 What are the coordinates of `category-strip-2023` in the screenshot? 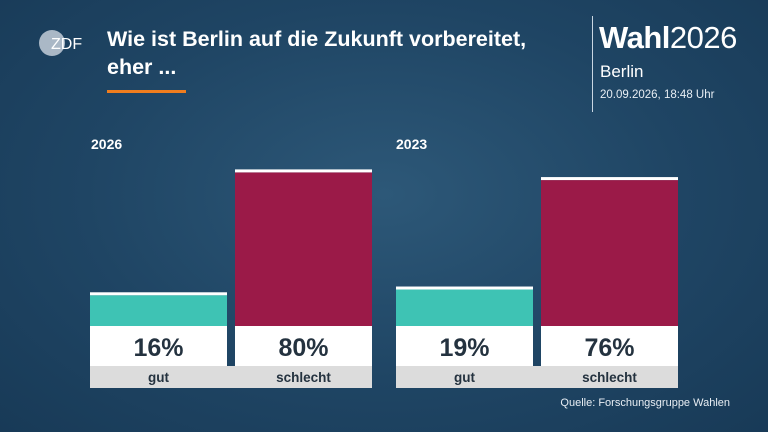 It's located at (537, 377).